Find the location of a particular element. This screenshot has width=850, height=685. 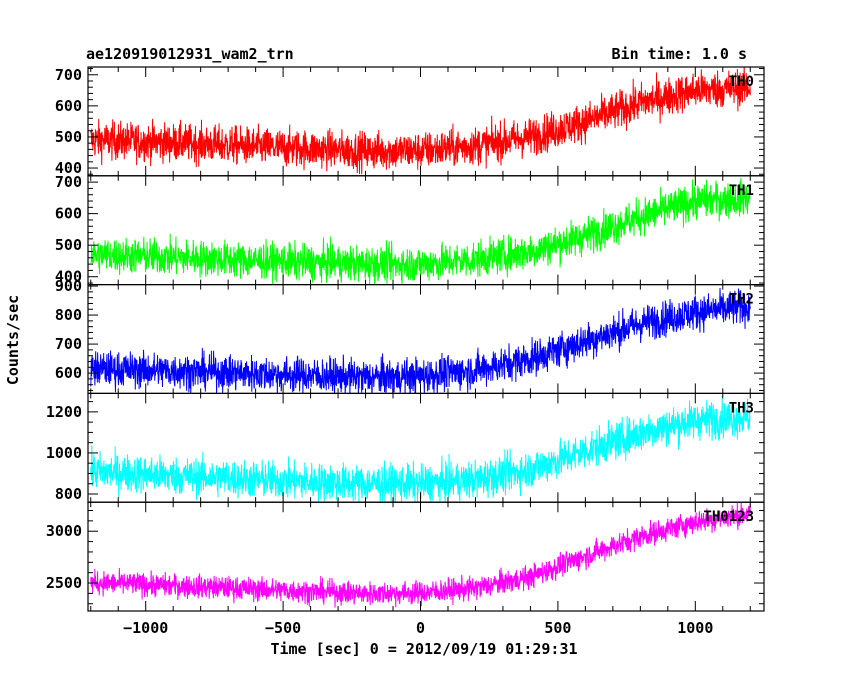

panel-label-th0123: TH0123 is located at coordinates (728, 517).